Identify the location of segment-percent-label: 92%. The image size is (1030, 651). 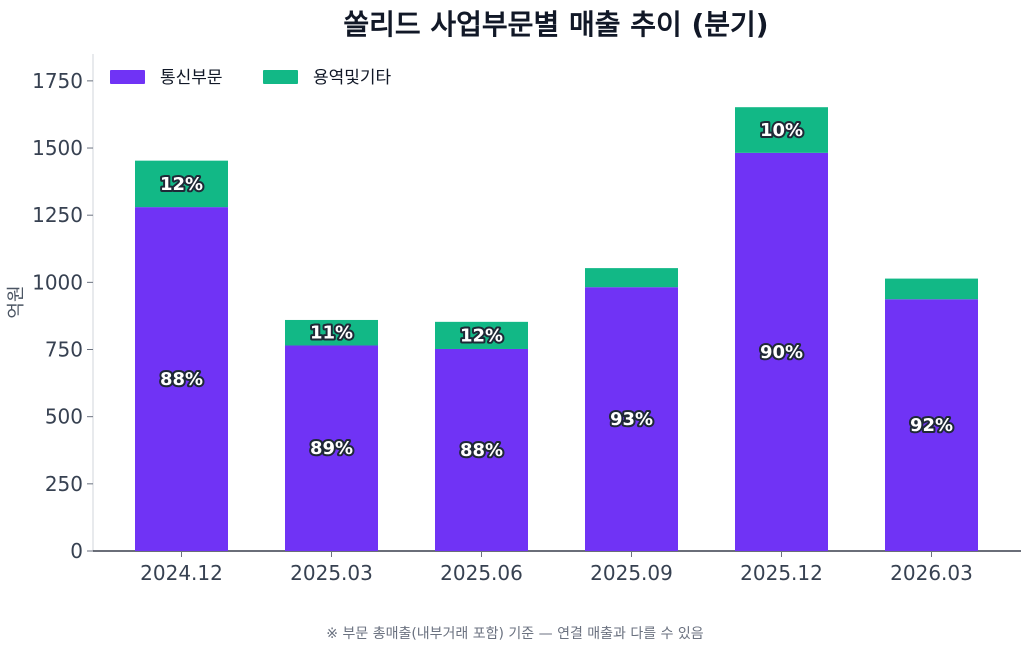
(931, 425).